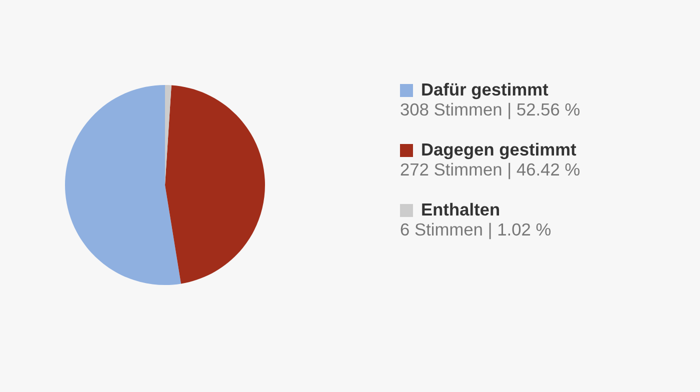 The image size is (700, 392). I want to click on legend-label: Enthalten, so click(461, 209).